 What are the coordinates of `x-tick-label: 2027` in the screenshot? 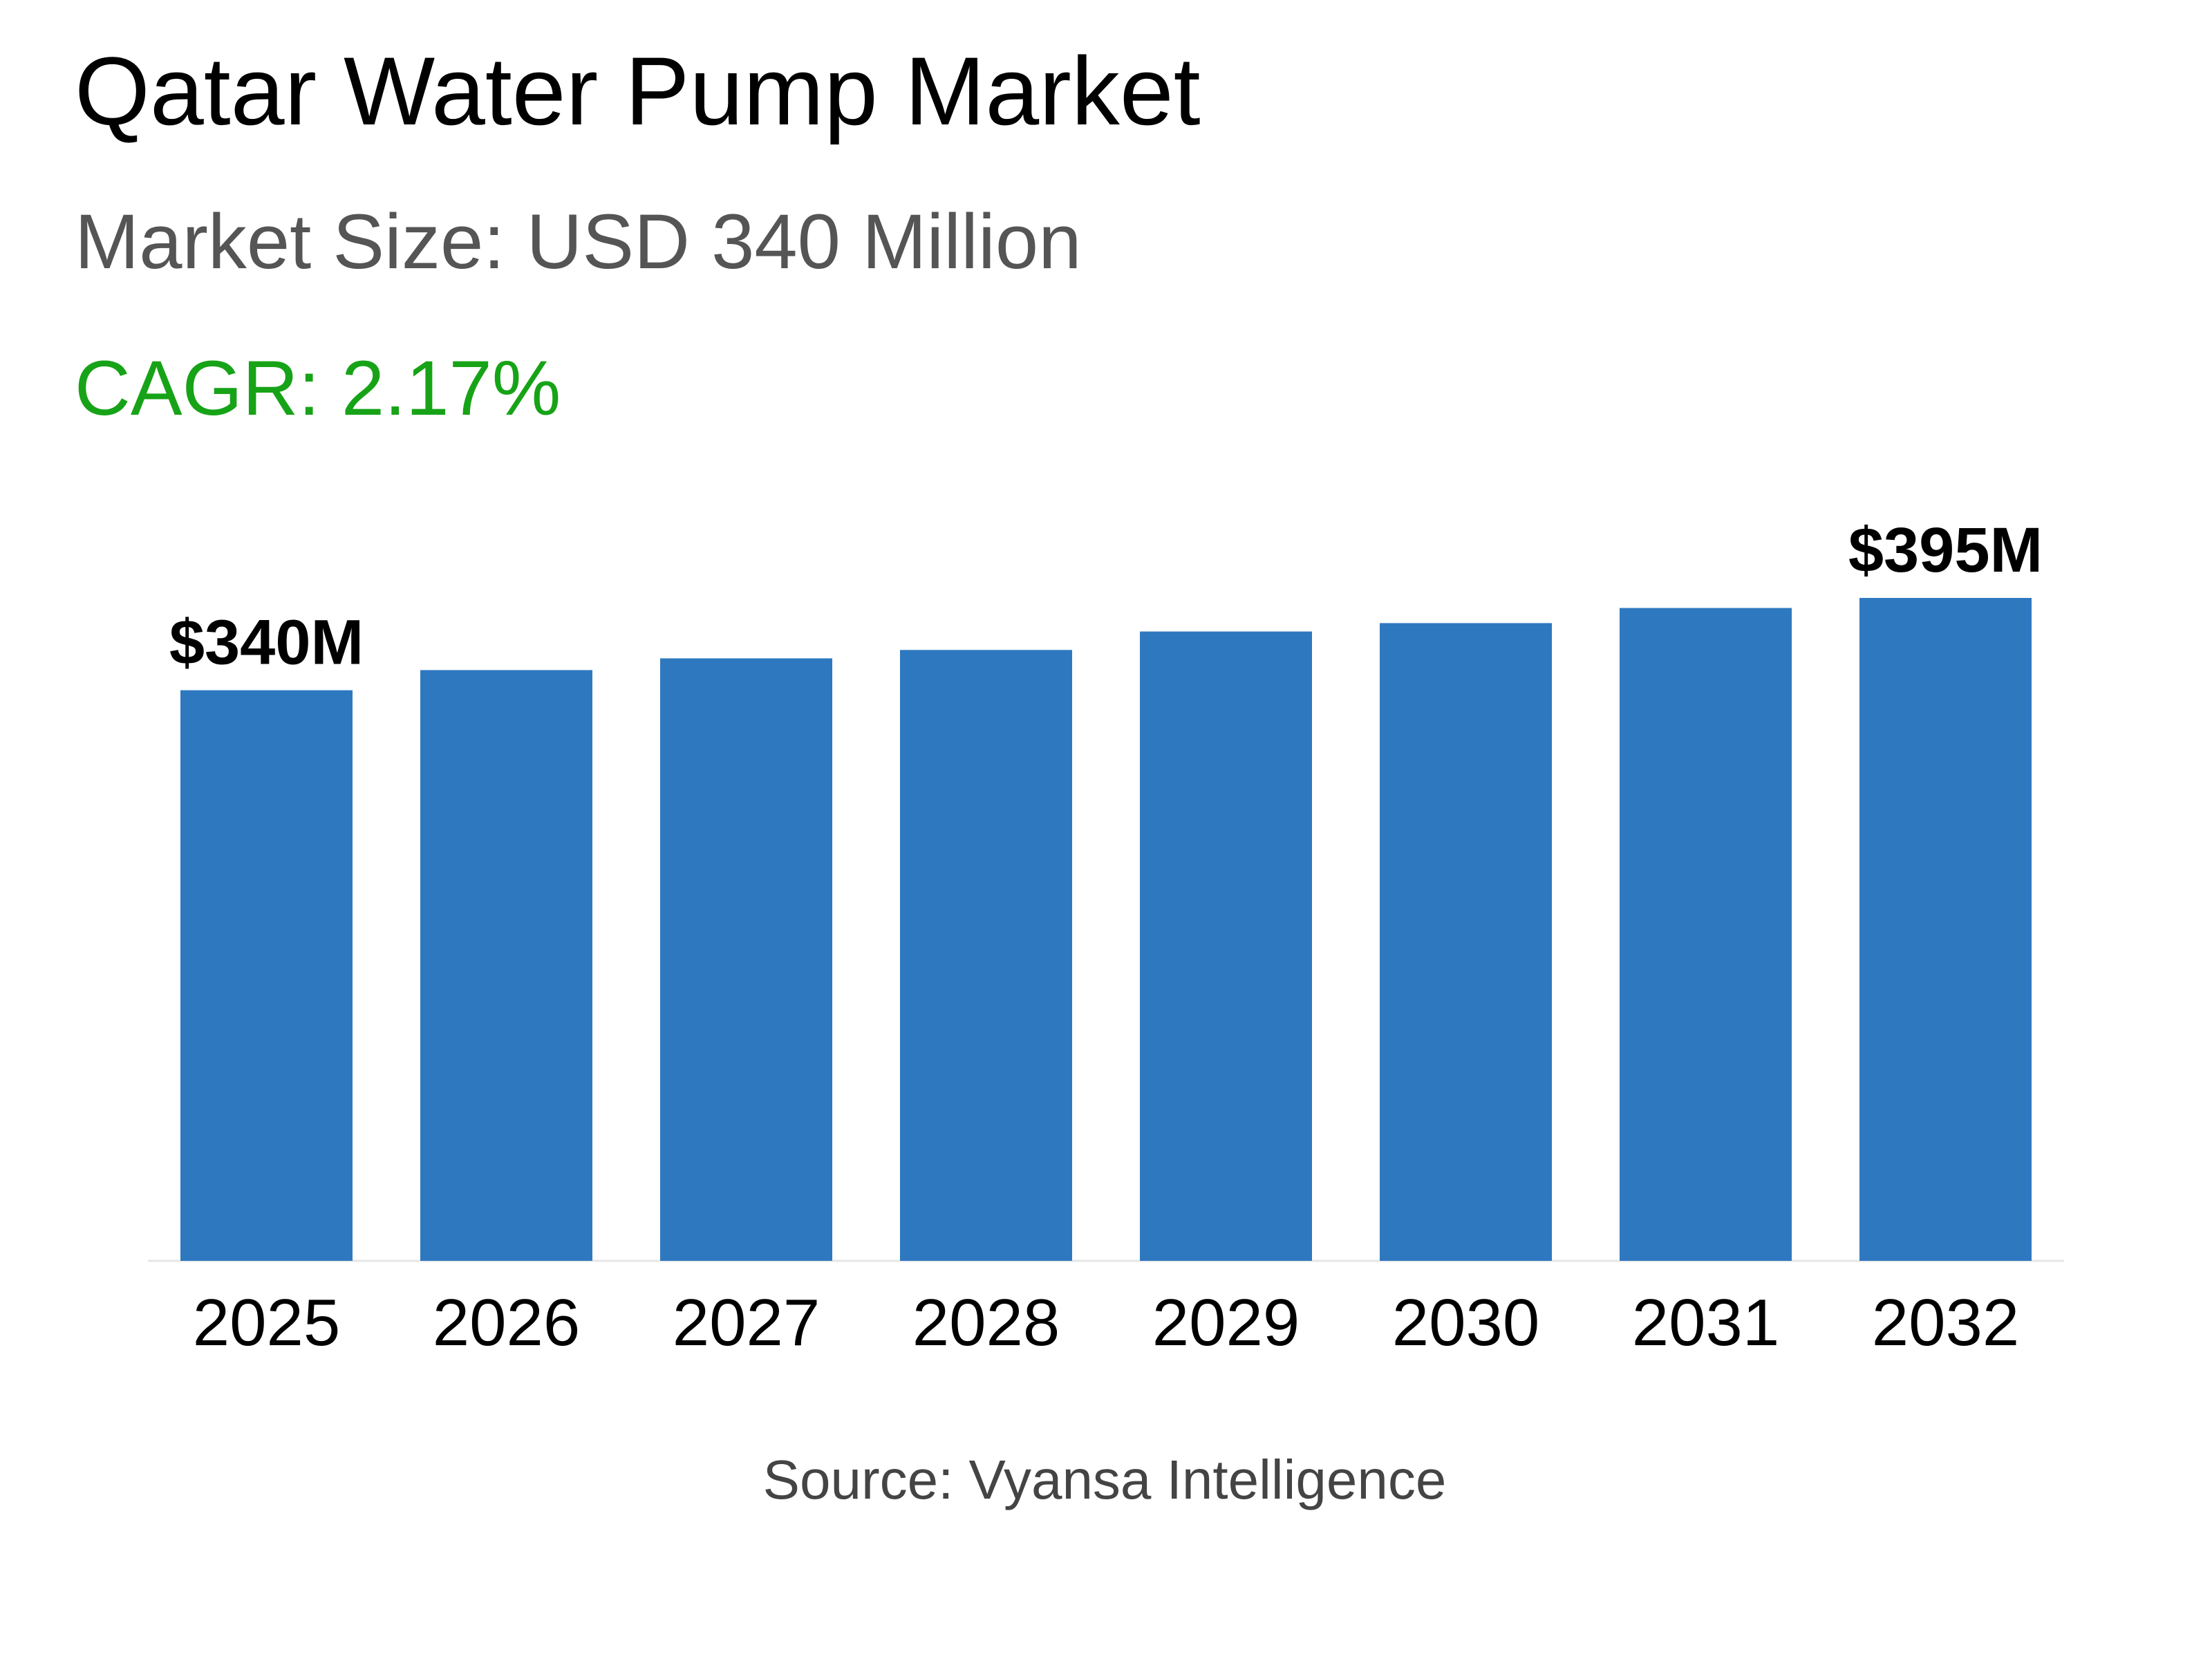 It's located at (747, 1323).